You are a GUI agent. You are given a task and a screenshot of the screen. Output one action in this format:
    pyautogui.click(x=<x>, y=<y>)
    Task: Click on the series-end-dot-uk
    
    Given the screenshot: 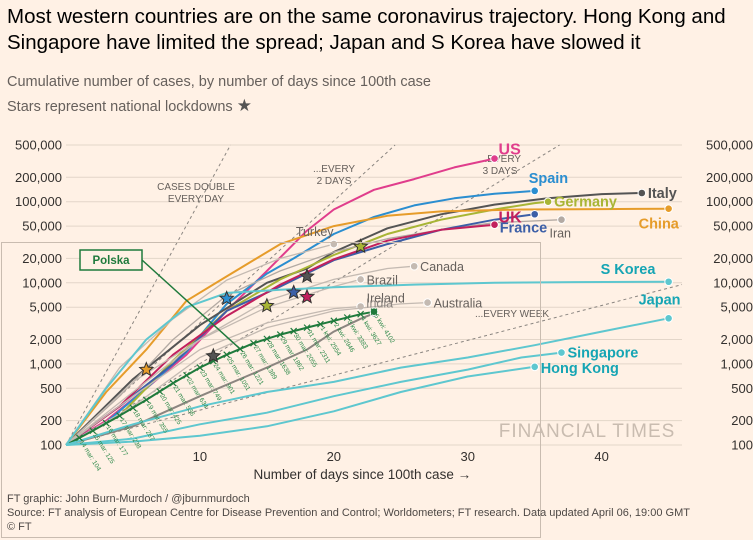 What is the action you would take?
    pyautogui.click(x=494, y=225)
    